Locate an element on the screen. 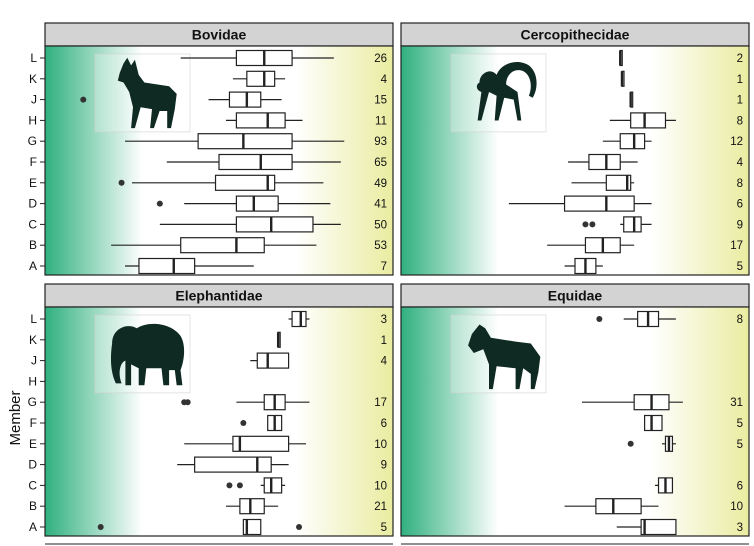  sample-count: 15 is located at coordinates (380, 101).